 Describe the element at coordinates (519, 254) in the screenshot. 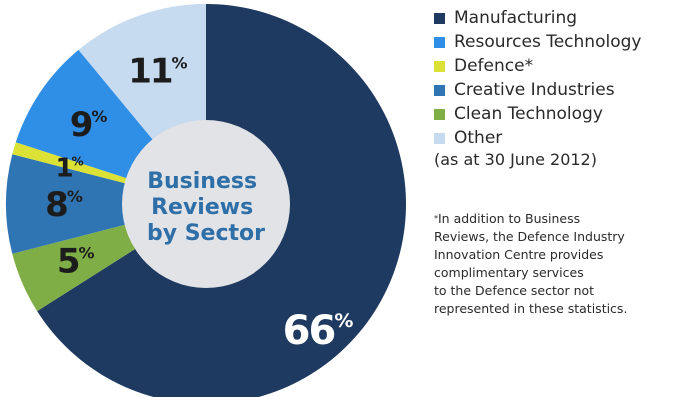

I see `footnote-line: Innovation Centre provides` at that location.